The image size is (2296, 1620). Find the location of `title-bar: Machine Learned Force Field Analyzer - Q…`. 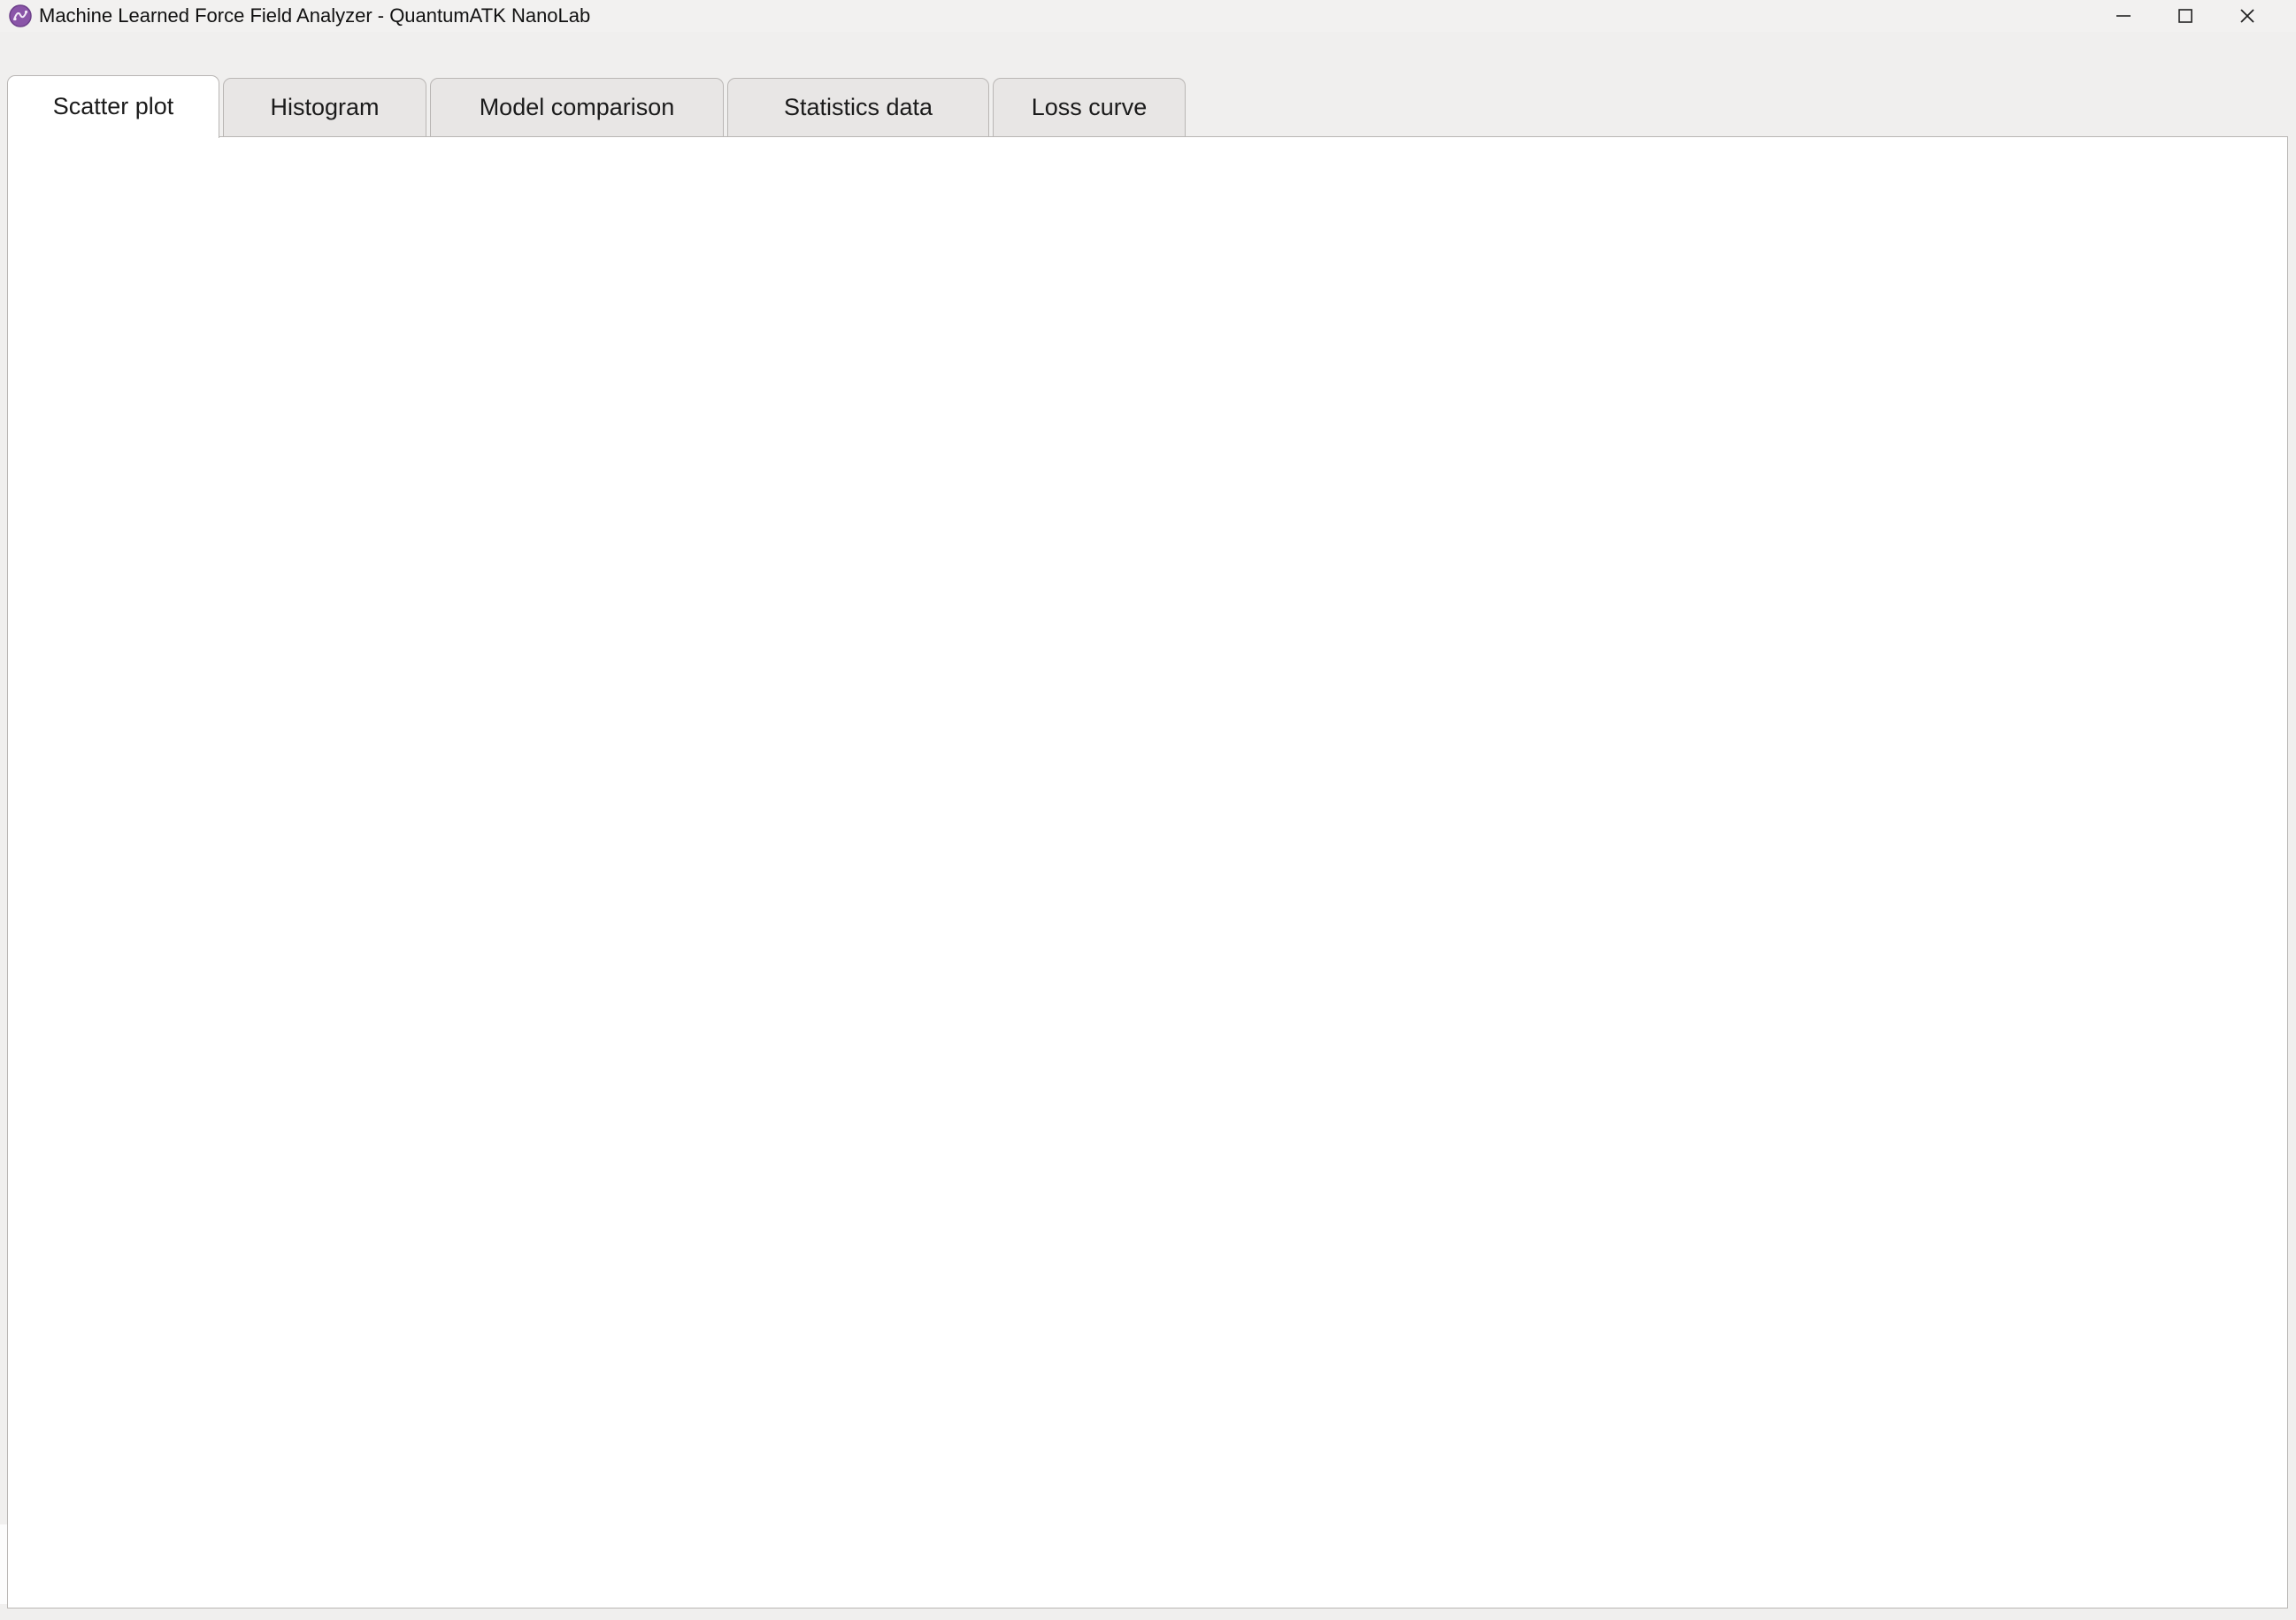

title-bar: Machine Learned Force Field Analyzer - Q… is located at coordinates (1148, 16).